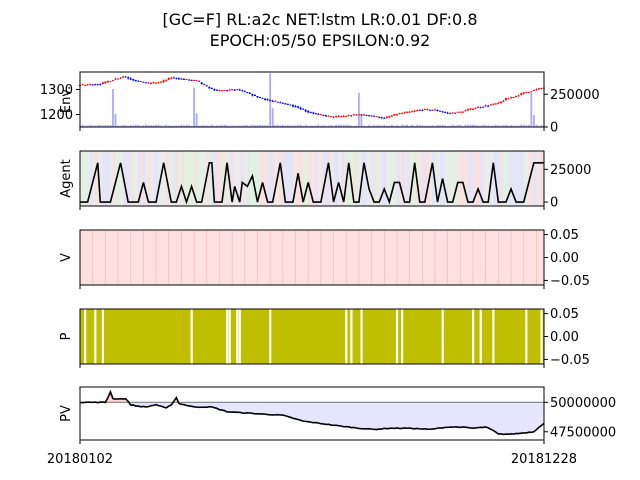 The width and height of the screenshot is (640, 480). Describe the element at coordinates (564, 314) in the screenshot. I see `right-y-tick-label: 0.05` at that location.